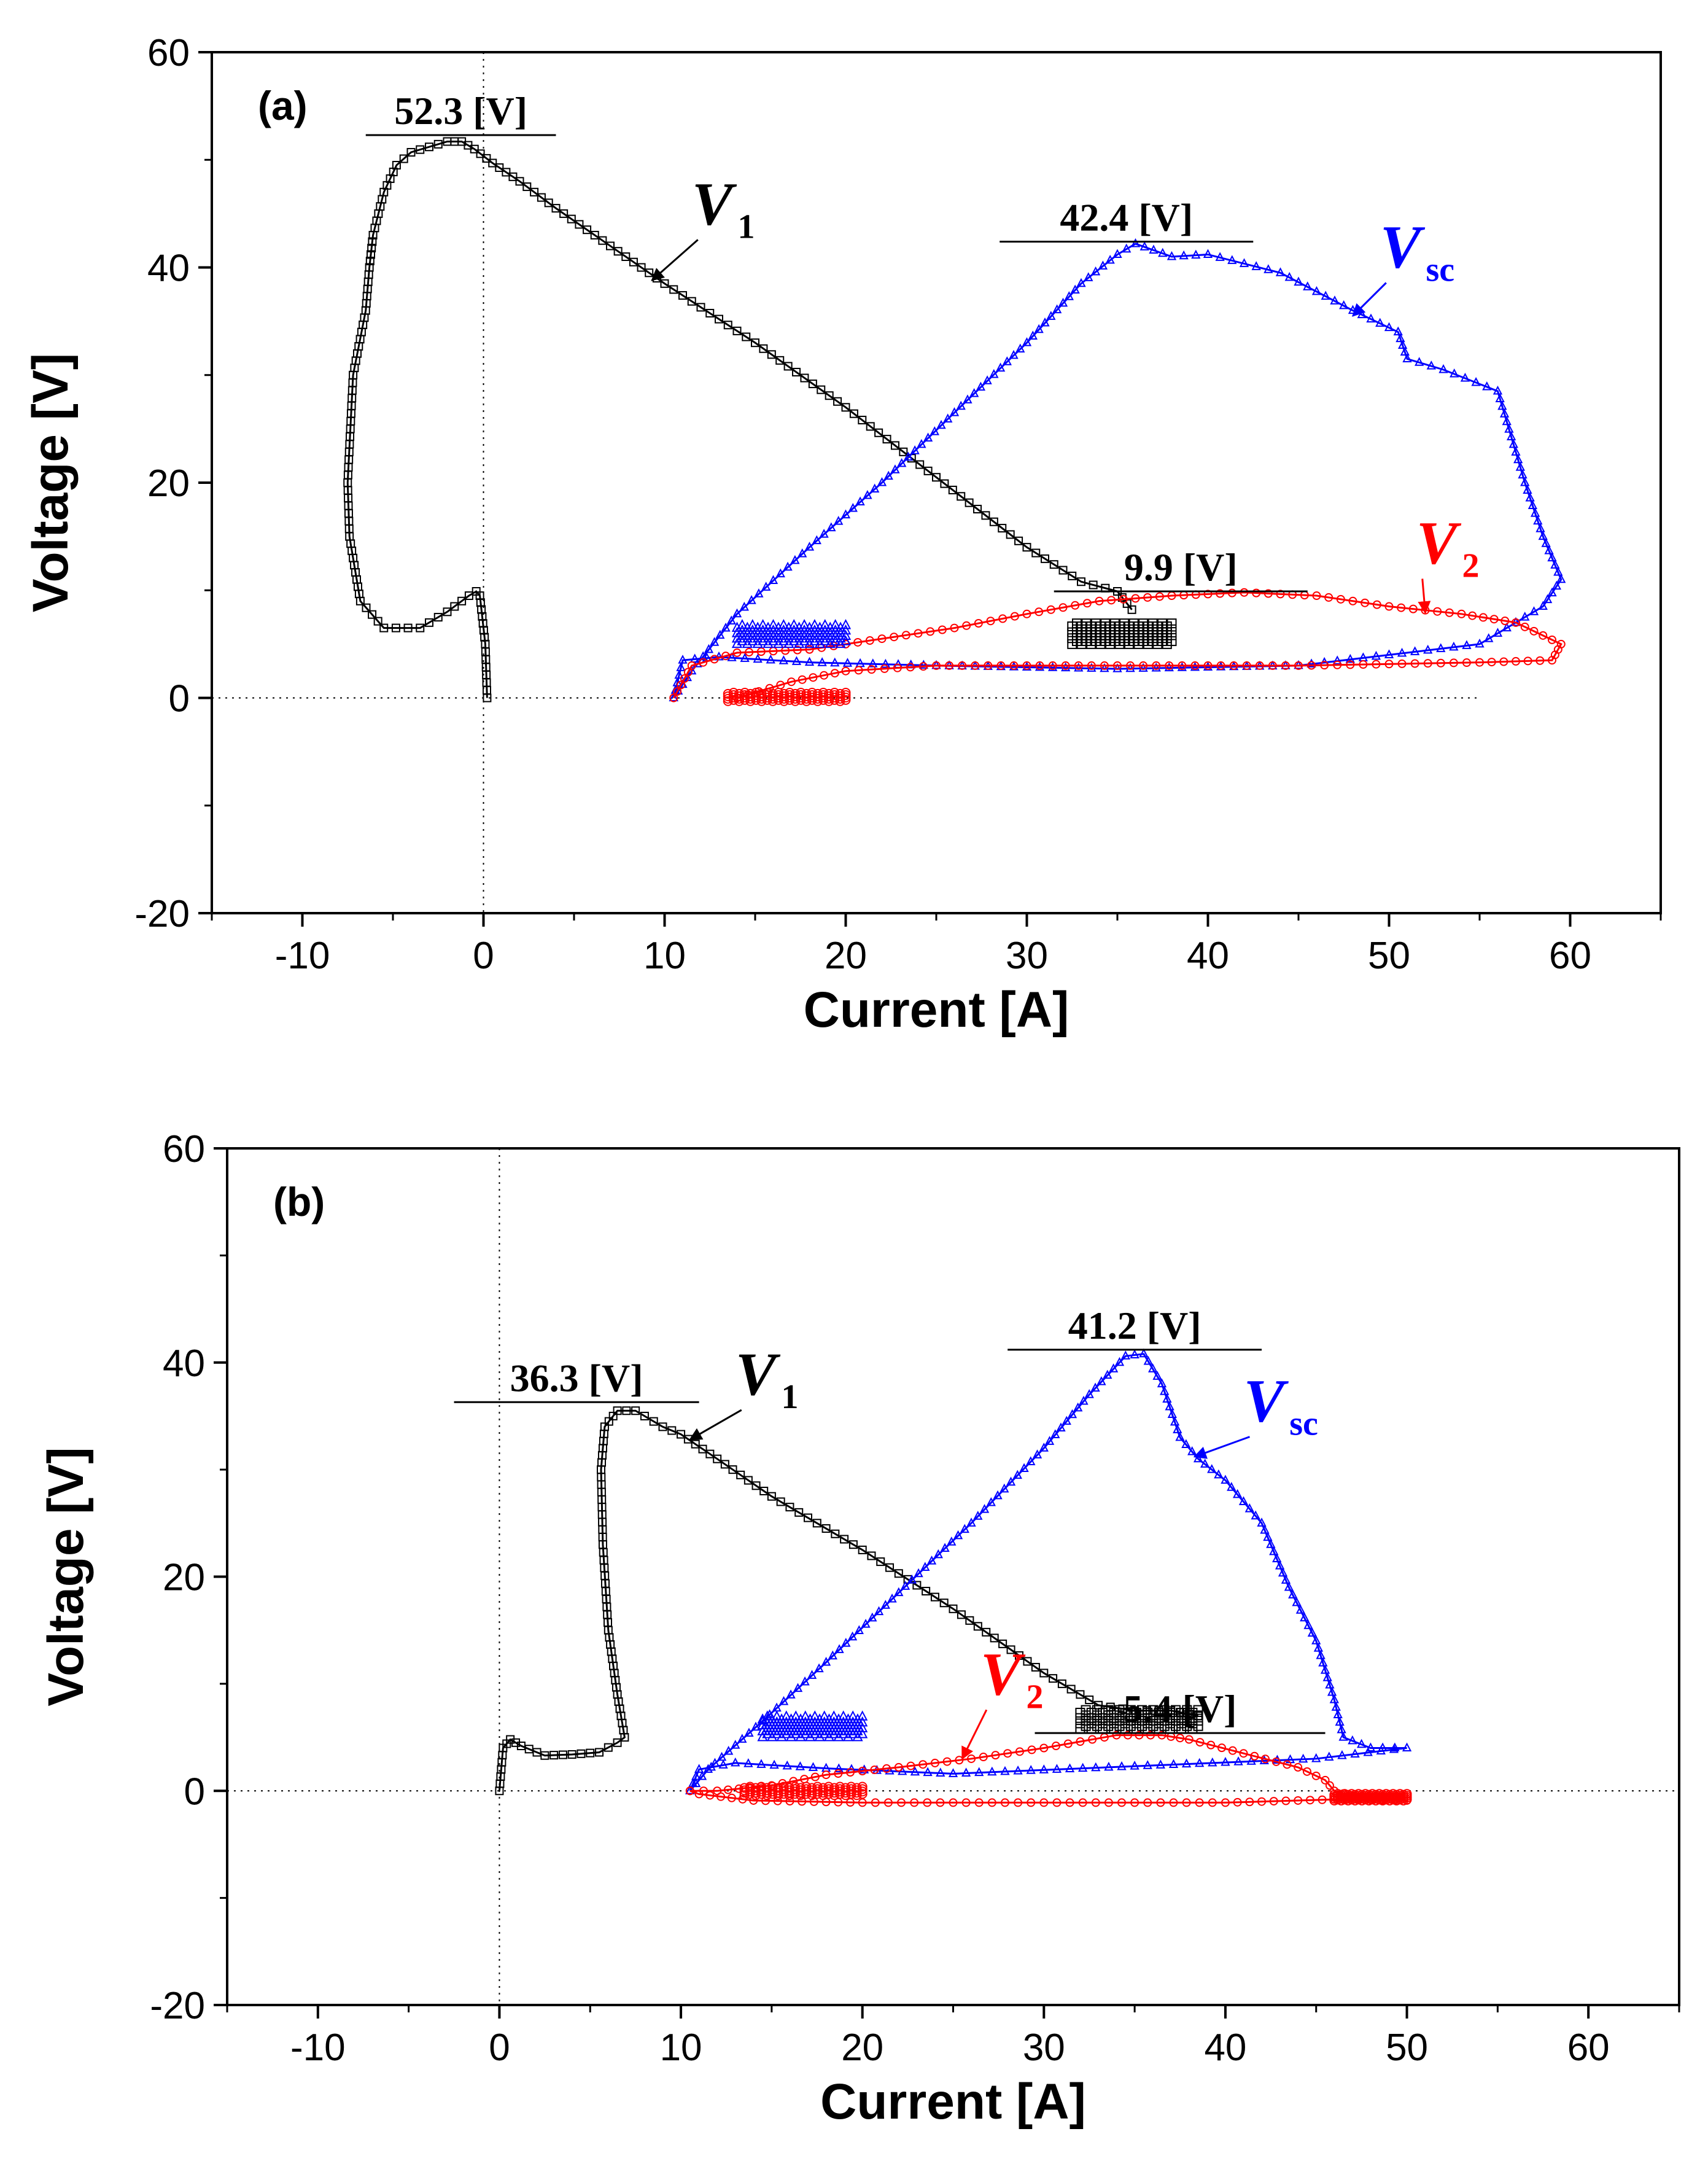  What do you see at coordinates (936, 1010) in the screenshot?
I see `x-axis-title: Current [A]` at bounding box center [936, 1010].